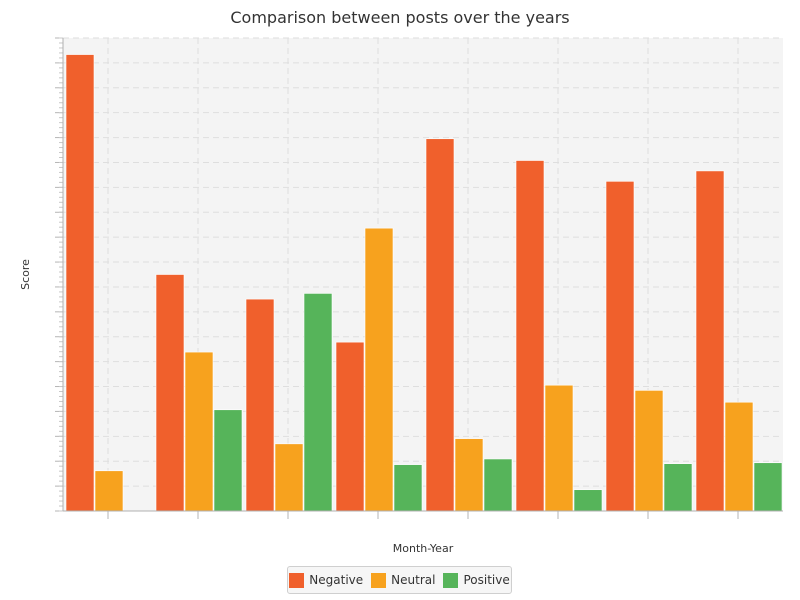 Image resolution: width=800 pixels, height=600 pixels. What do you see at coordinates (400, 17) in the screenshot?
I see `chart-title: Comparison between posts over the years` at bounding box center [400, 17].